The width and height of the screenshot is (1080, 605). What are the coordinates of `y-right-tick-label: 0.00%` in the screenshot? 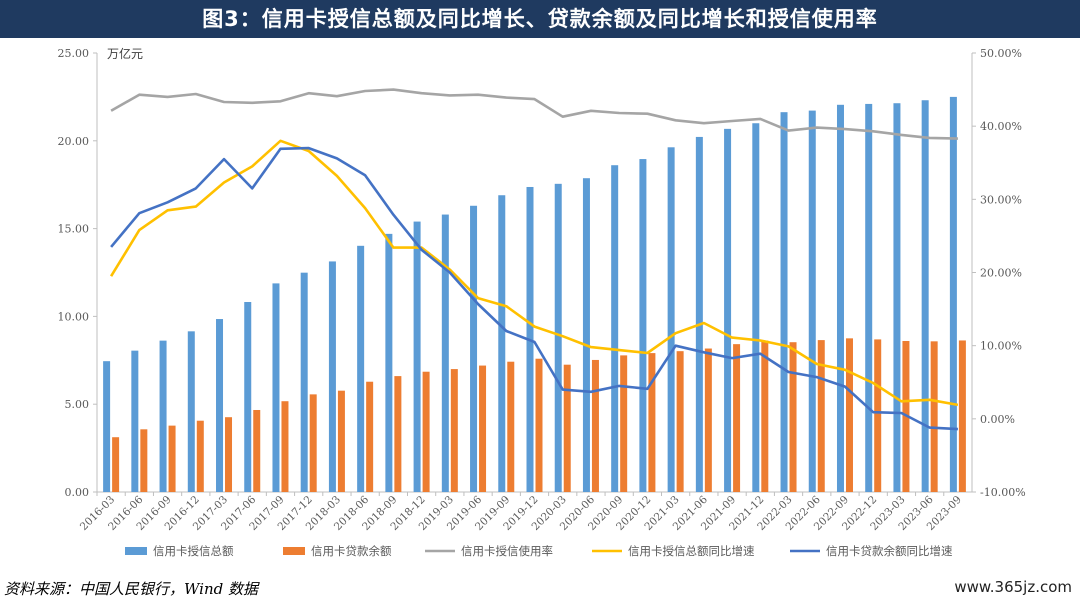 It's located at (997, 419).